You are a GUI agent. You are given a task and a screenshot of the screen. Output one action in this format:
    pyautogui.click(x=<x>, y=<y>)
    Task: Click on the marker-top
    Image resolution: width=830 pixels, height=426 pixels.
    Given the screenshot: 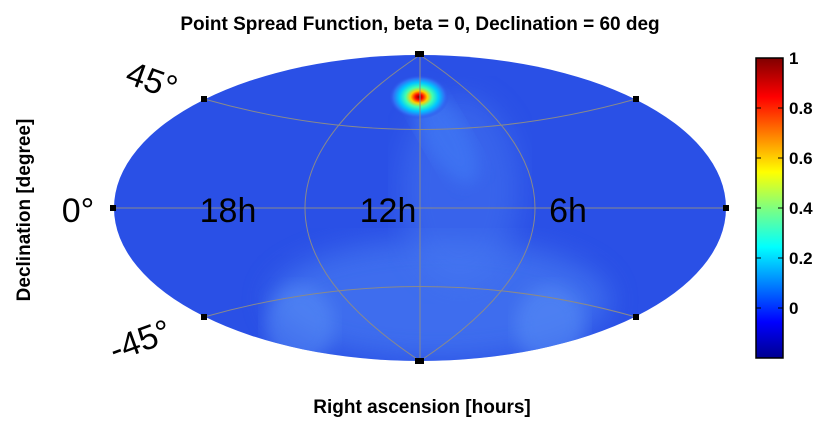 What is the action you would take?
    pyautogui.click(x=419, y=54)
    